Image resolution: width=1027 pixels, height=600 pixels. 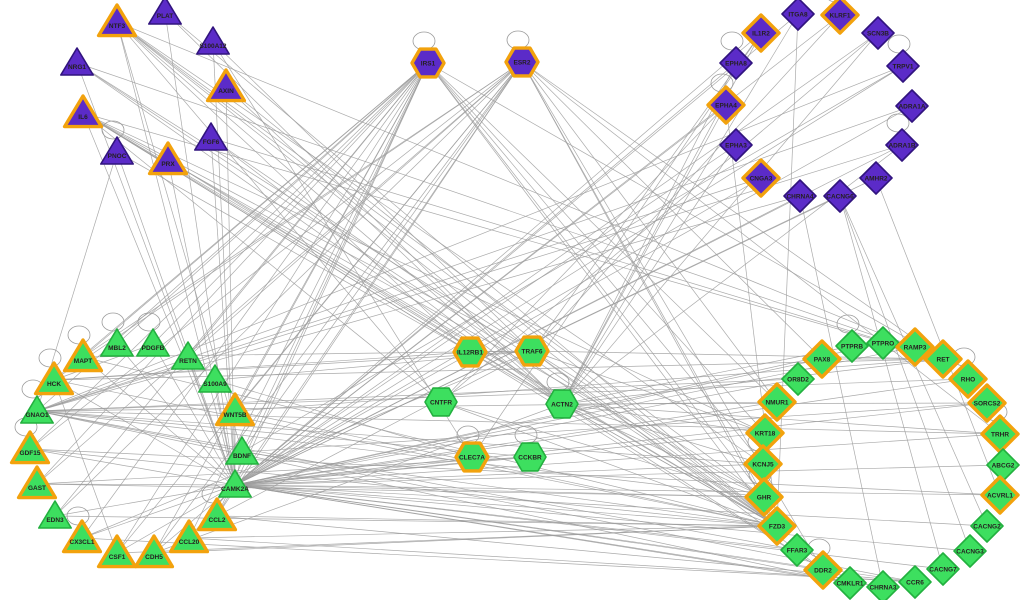 I want to click on hexagon-shape-CCKBR, so click(x=530, y=457).